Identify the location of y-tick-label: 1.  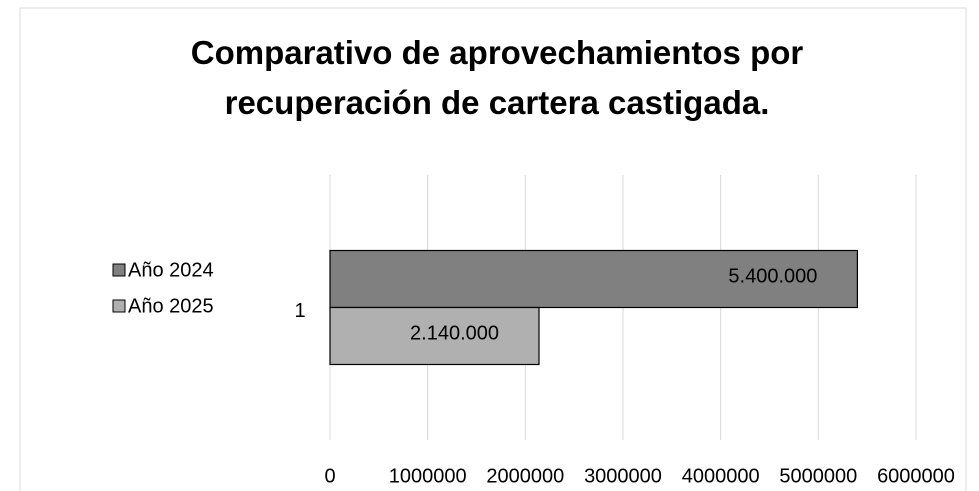
(299, 311).